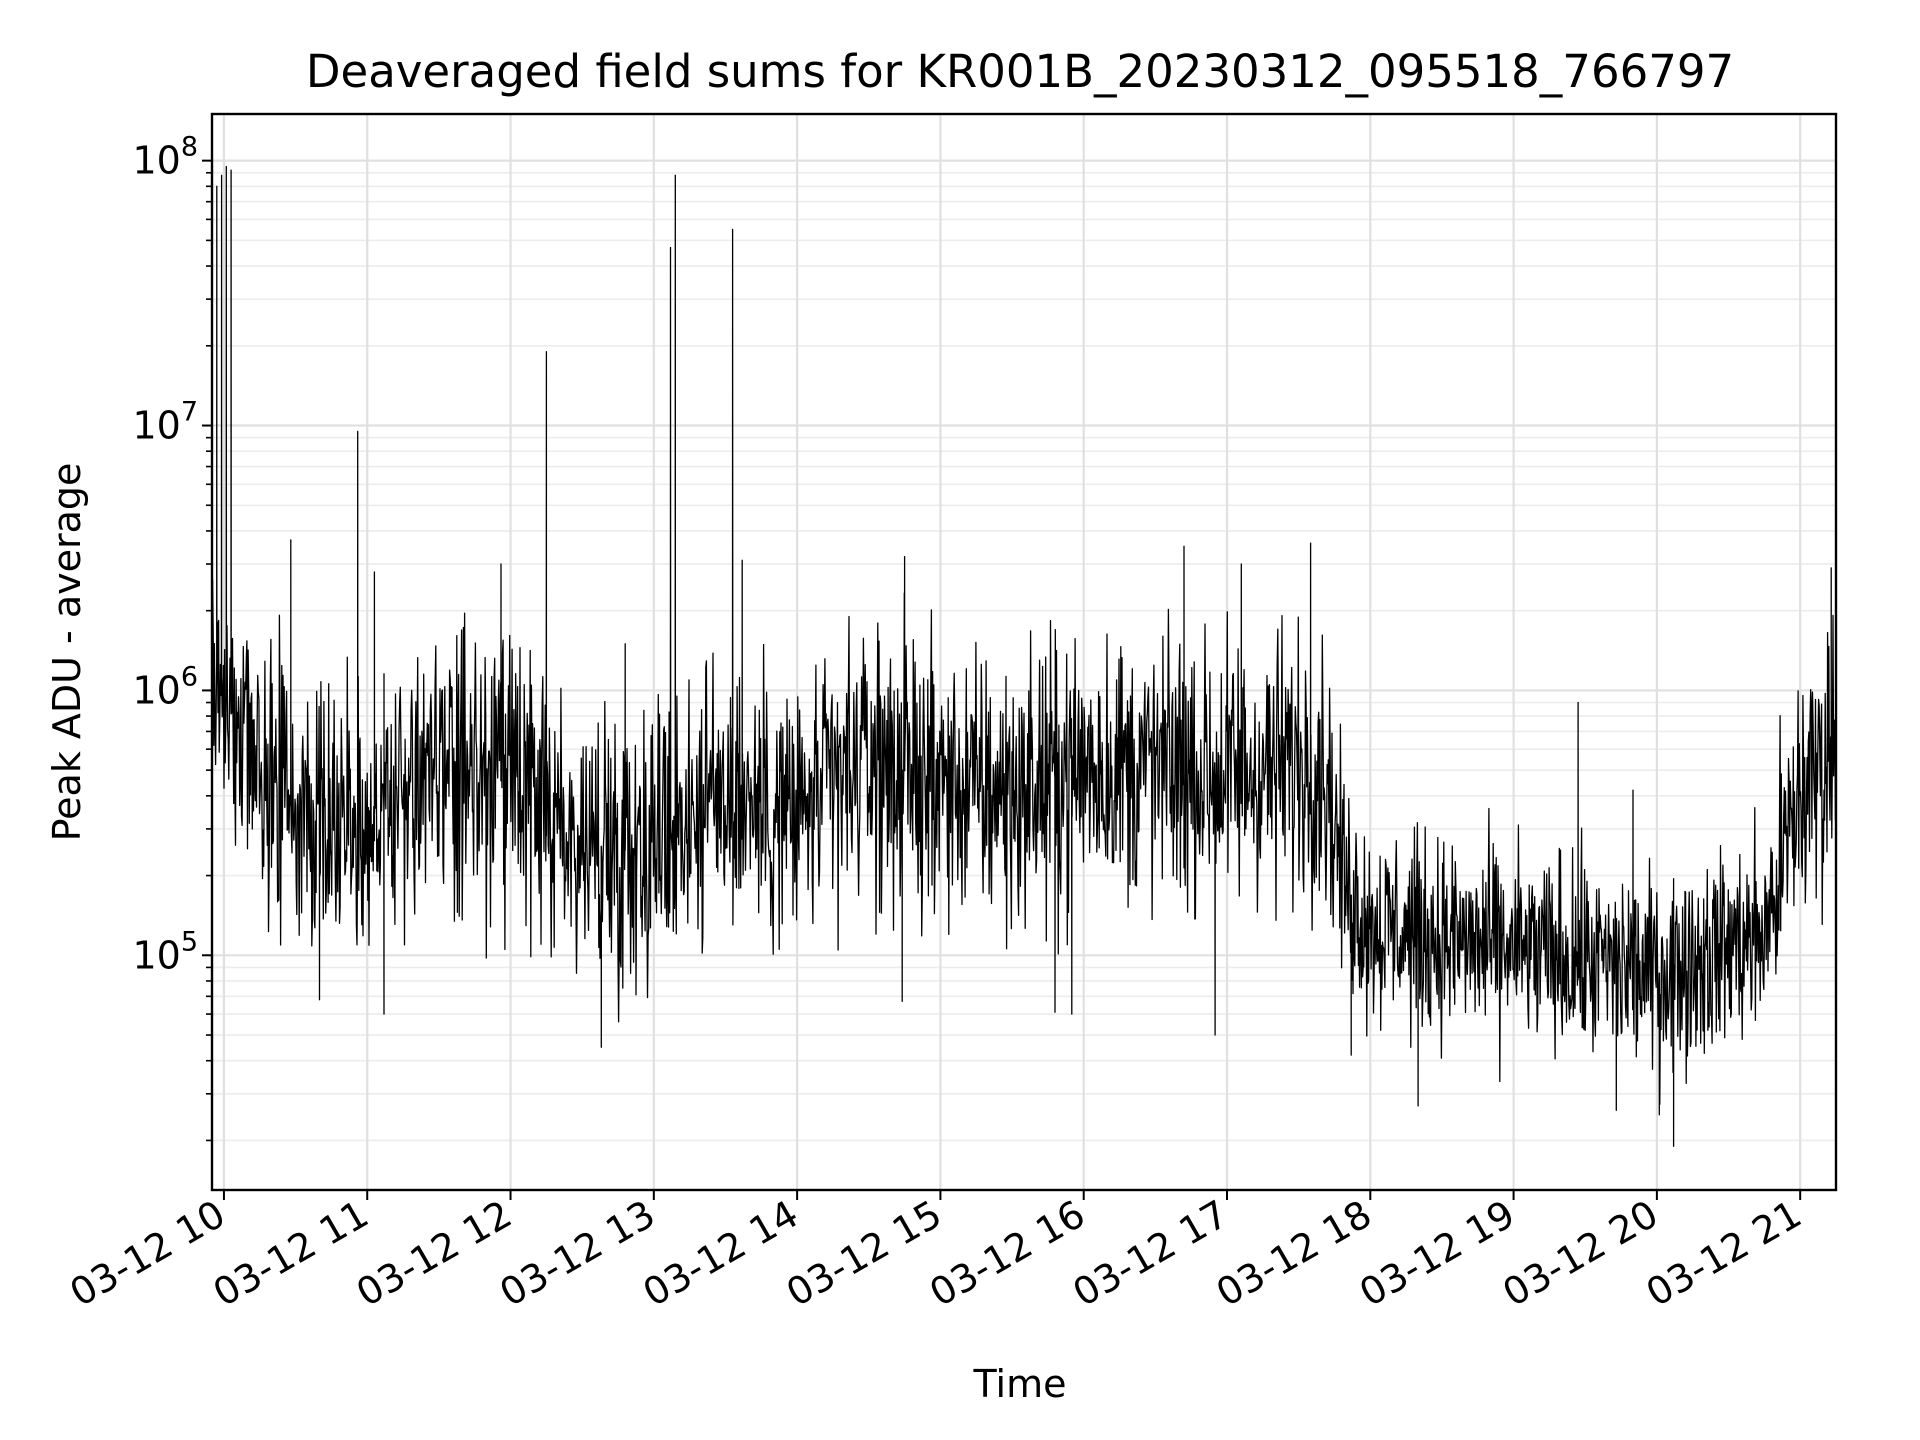 The image size is (1920, 1440). Describe the element at coordinates (1007, 1254) in the screenshot. I see `x-tick-label: 03-12 16` at that location.